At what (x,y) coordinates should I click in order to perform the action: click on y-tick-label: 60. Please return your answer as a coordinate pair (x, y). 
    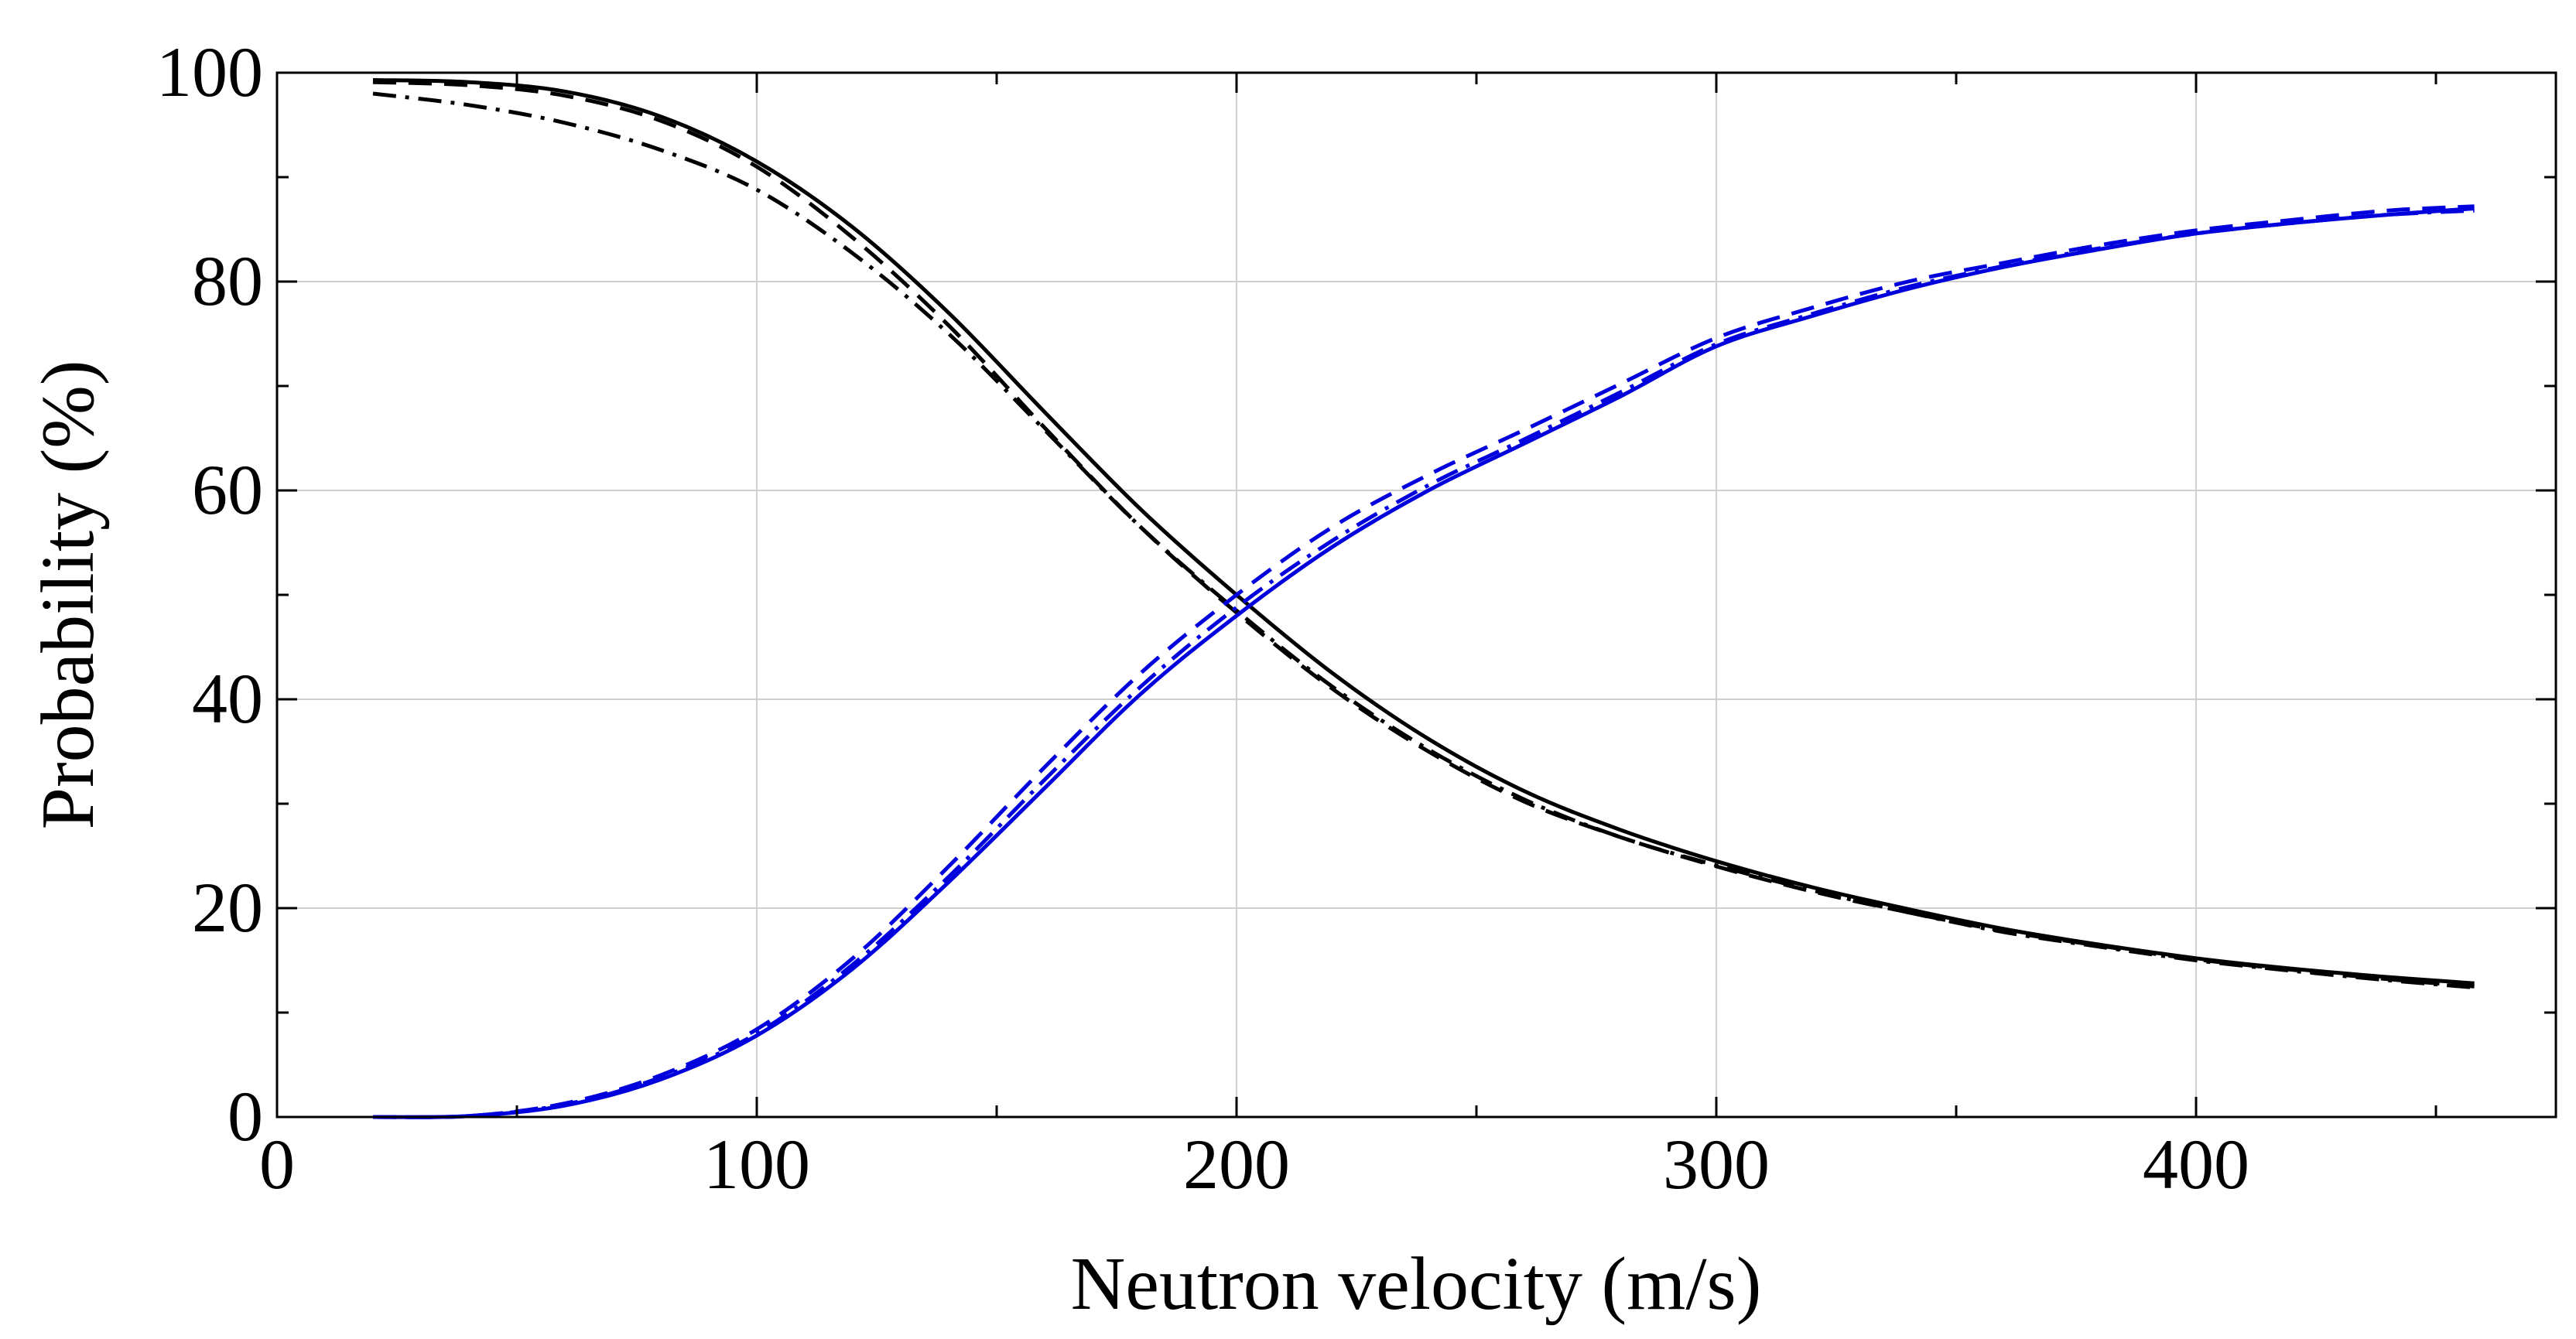
    Looking at the image, I should click on (228, 489).